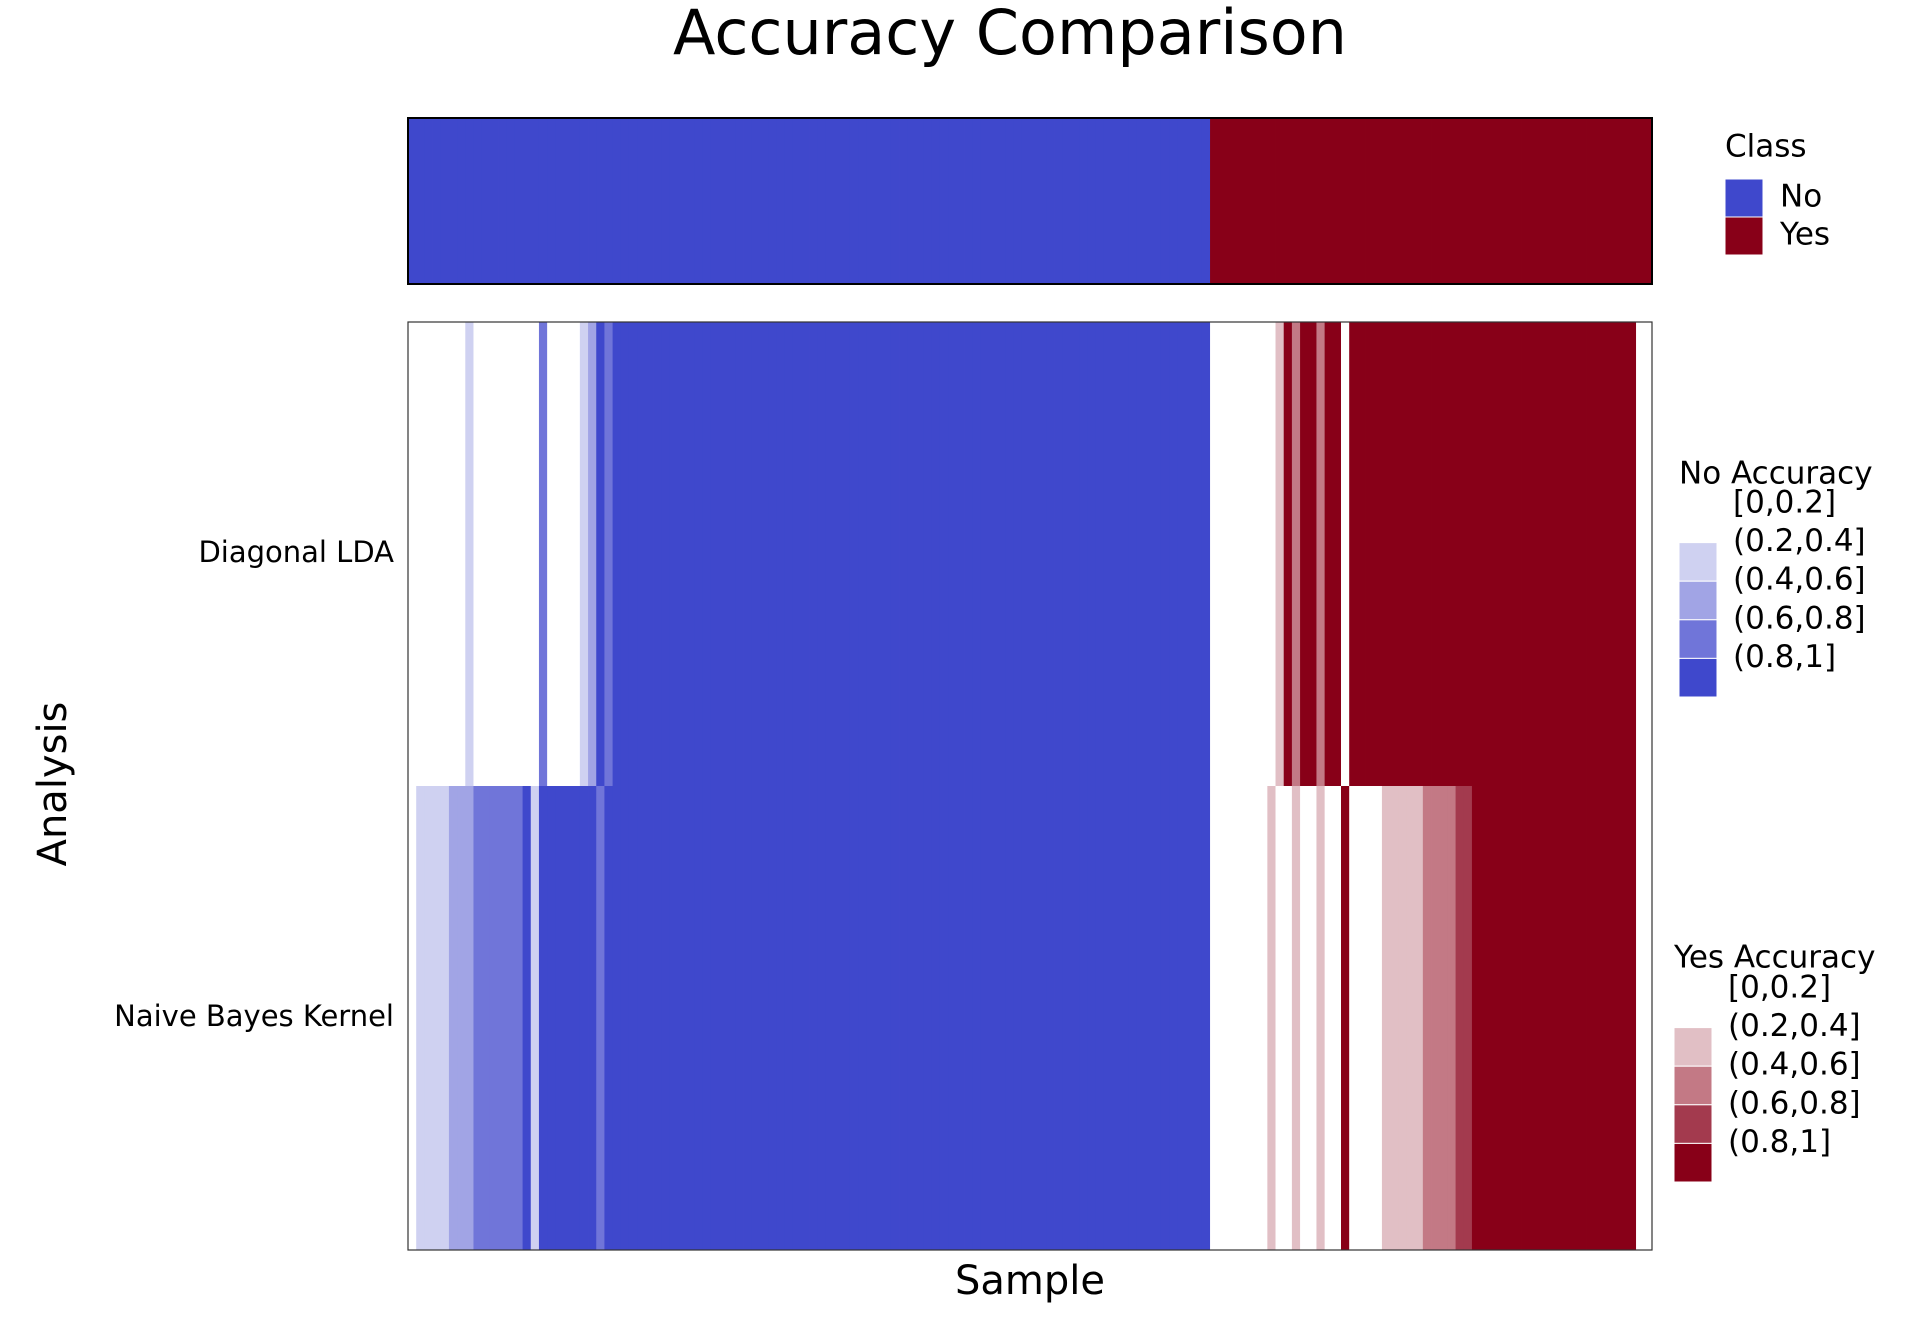  Describe the element at coordinates (1010, 34) in the screenshot. I see `chart-title: Accuracy Comparison` at that location.